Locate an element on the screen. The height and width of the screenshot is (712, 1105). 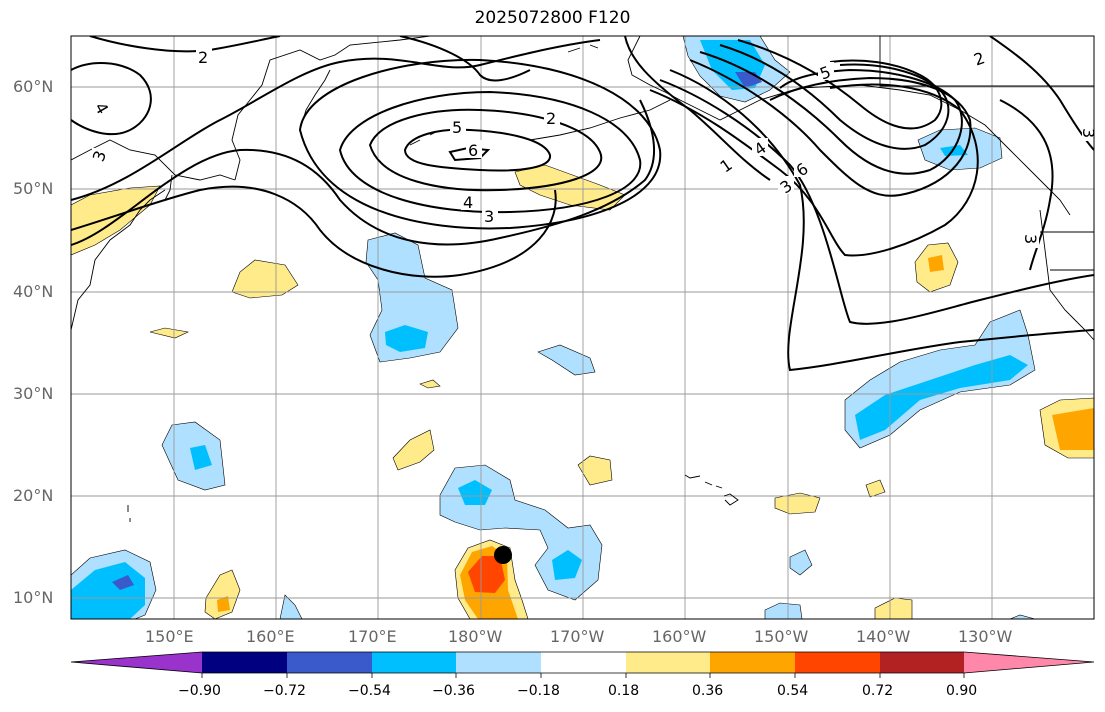
lat-label-50n: 50°N is located at coordinates (33, 188).